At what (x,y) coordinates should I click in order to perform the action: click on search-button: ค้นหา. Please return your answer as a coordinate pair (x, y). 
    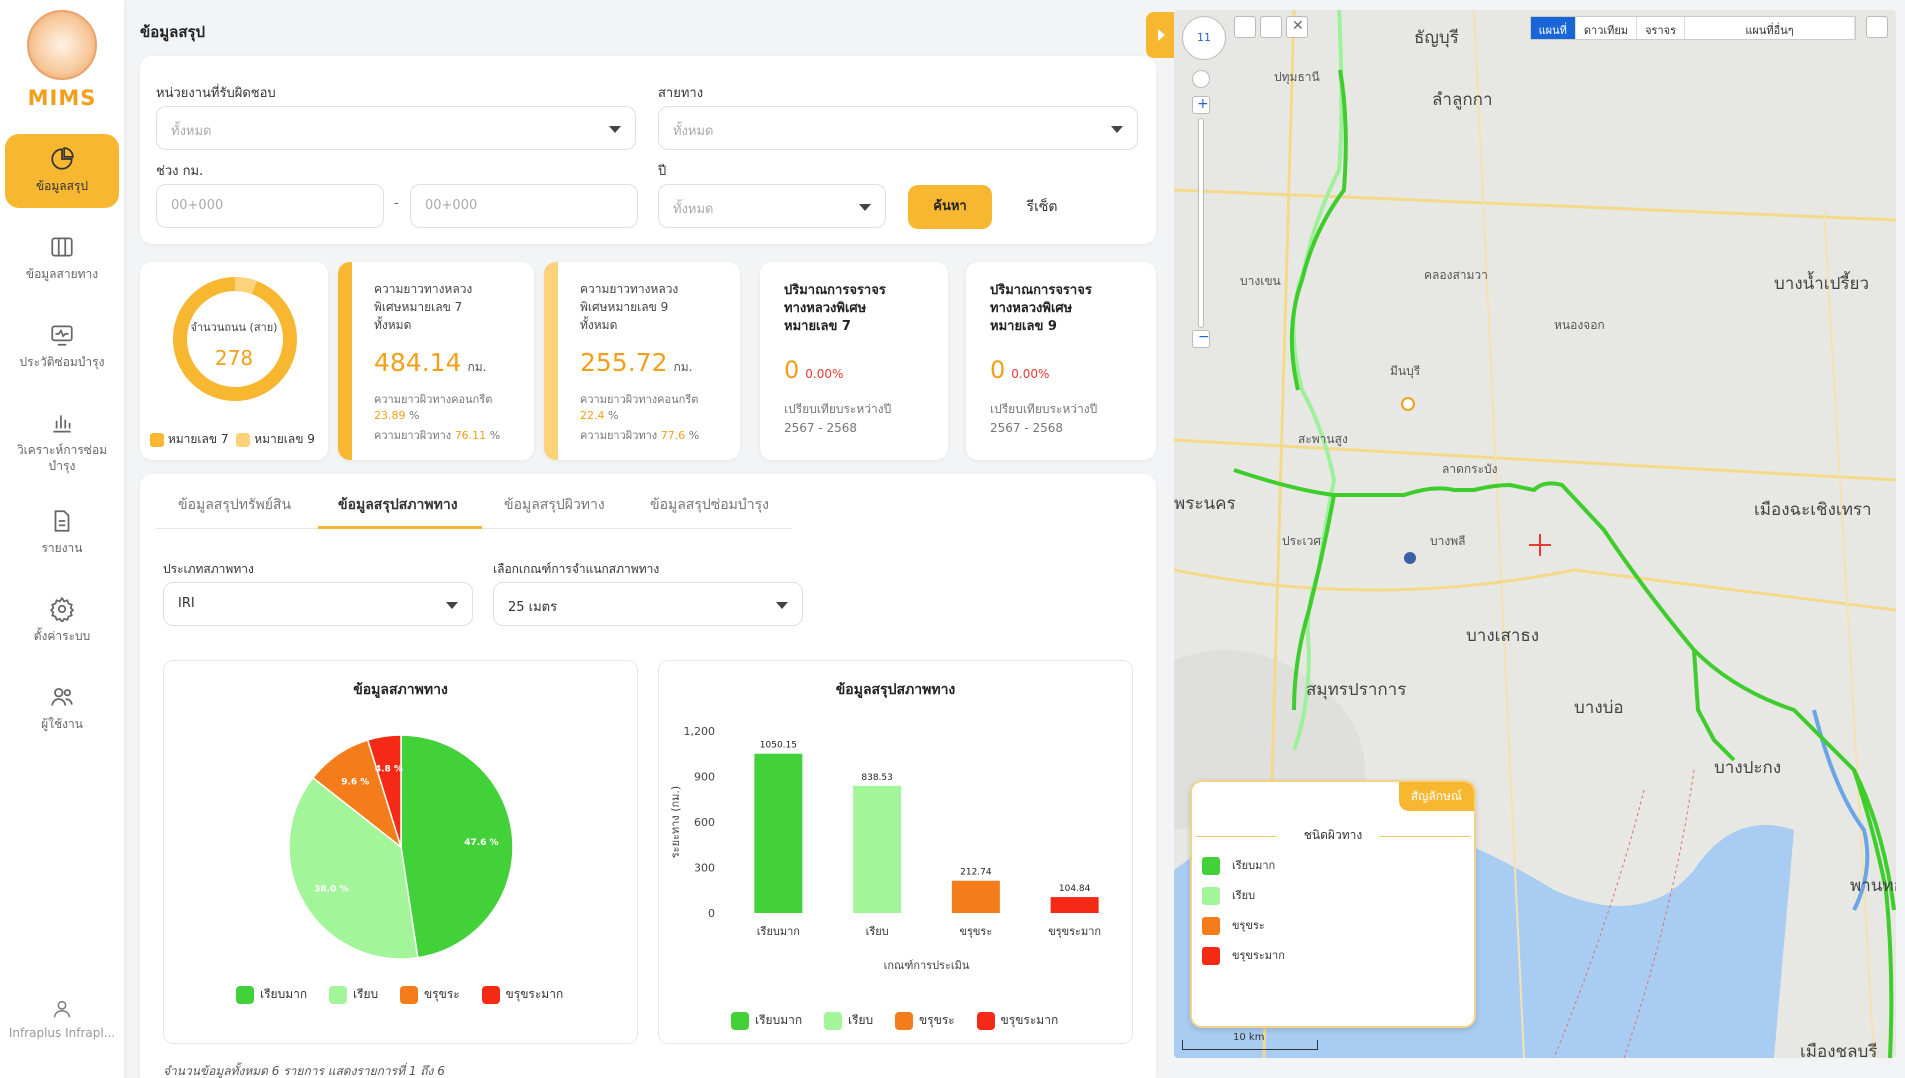
    Looking at the image, I should click on (950, 207).